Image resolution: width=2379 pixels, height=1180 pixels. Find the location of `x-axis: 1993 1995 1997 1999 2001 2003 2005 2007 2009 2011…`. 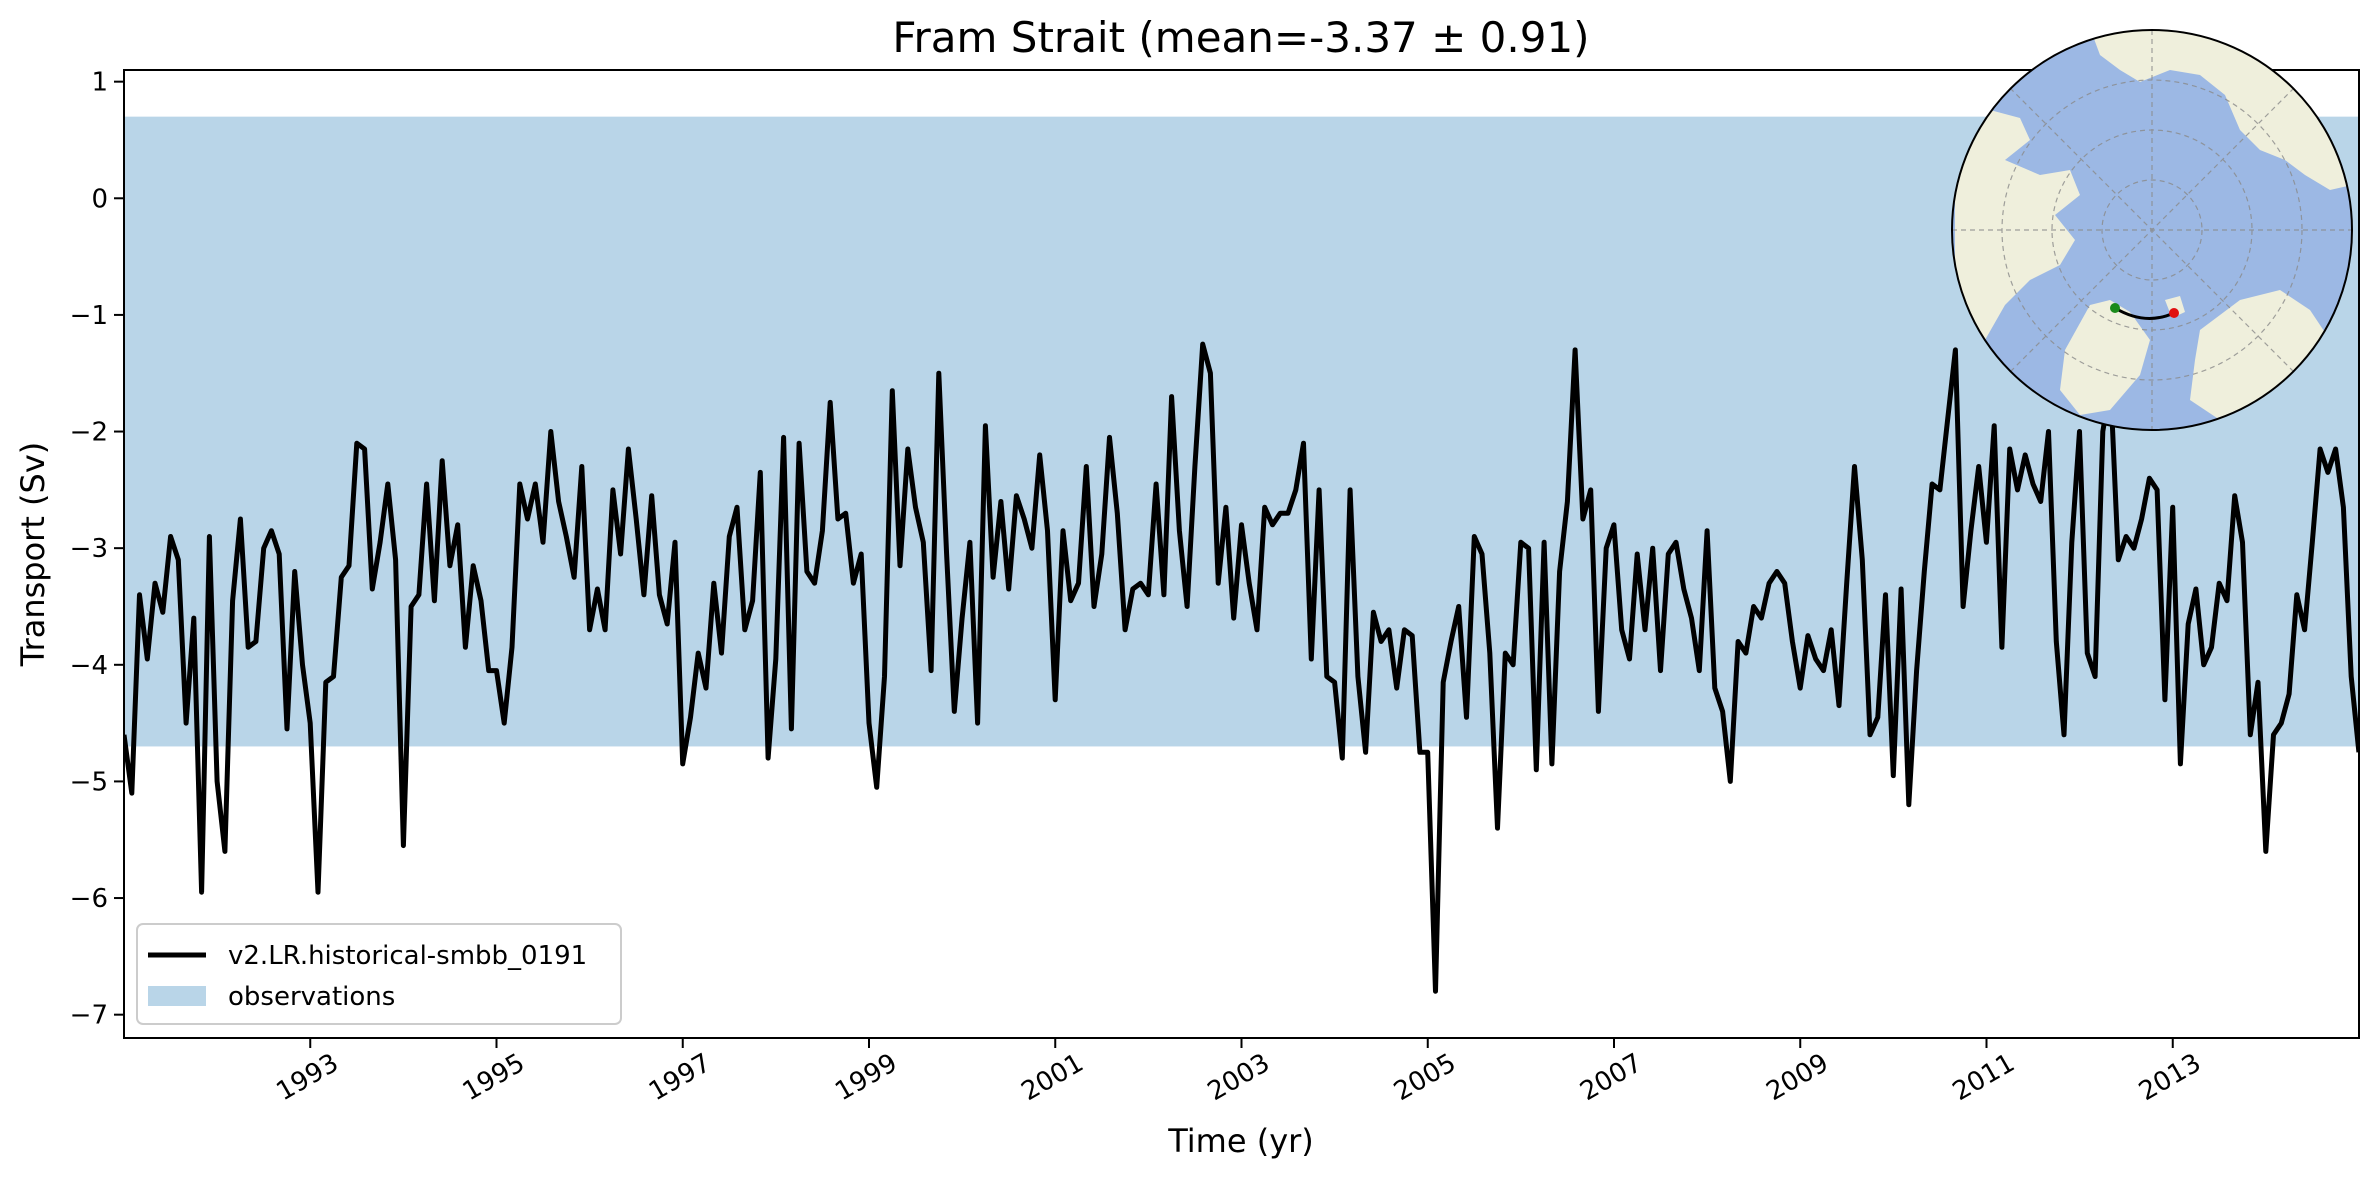

x-axis: 1993 1995 1997 1999 2001 2003 2005 2007 2009 2011… is located at coordinates (1238, 1072).